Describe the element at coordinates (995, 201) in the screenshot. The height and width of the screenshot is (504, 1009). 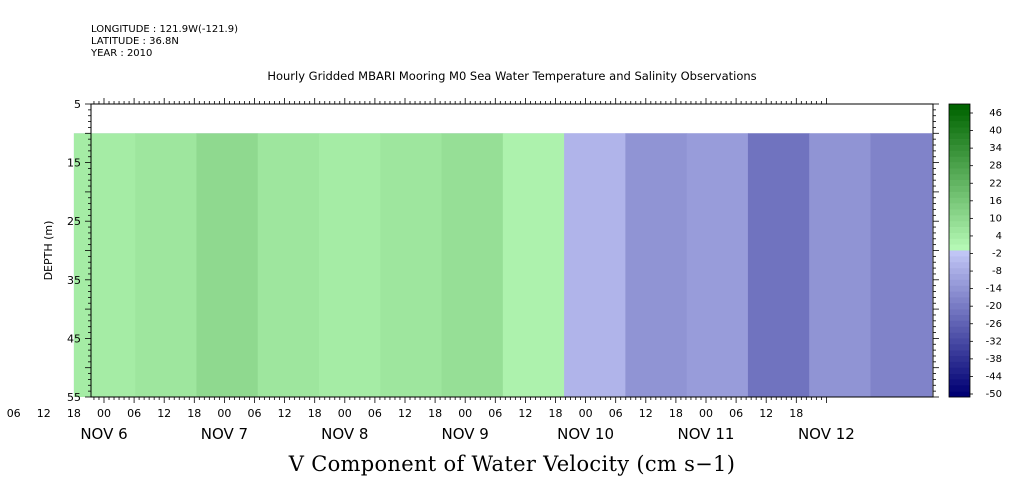
I see `colorbar-label: 16` at that location.